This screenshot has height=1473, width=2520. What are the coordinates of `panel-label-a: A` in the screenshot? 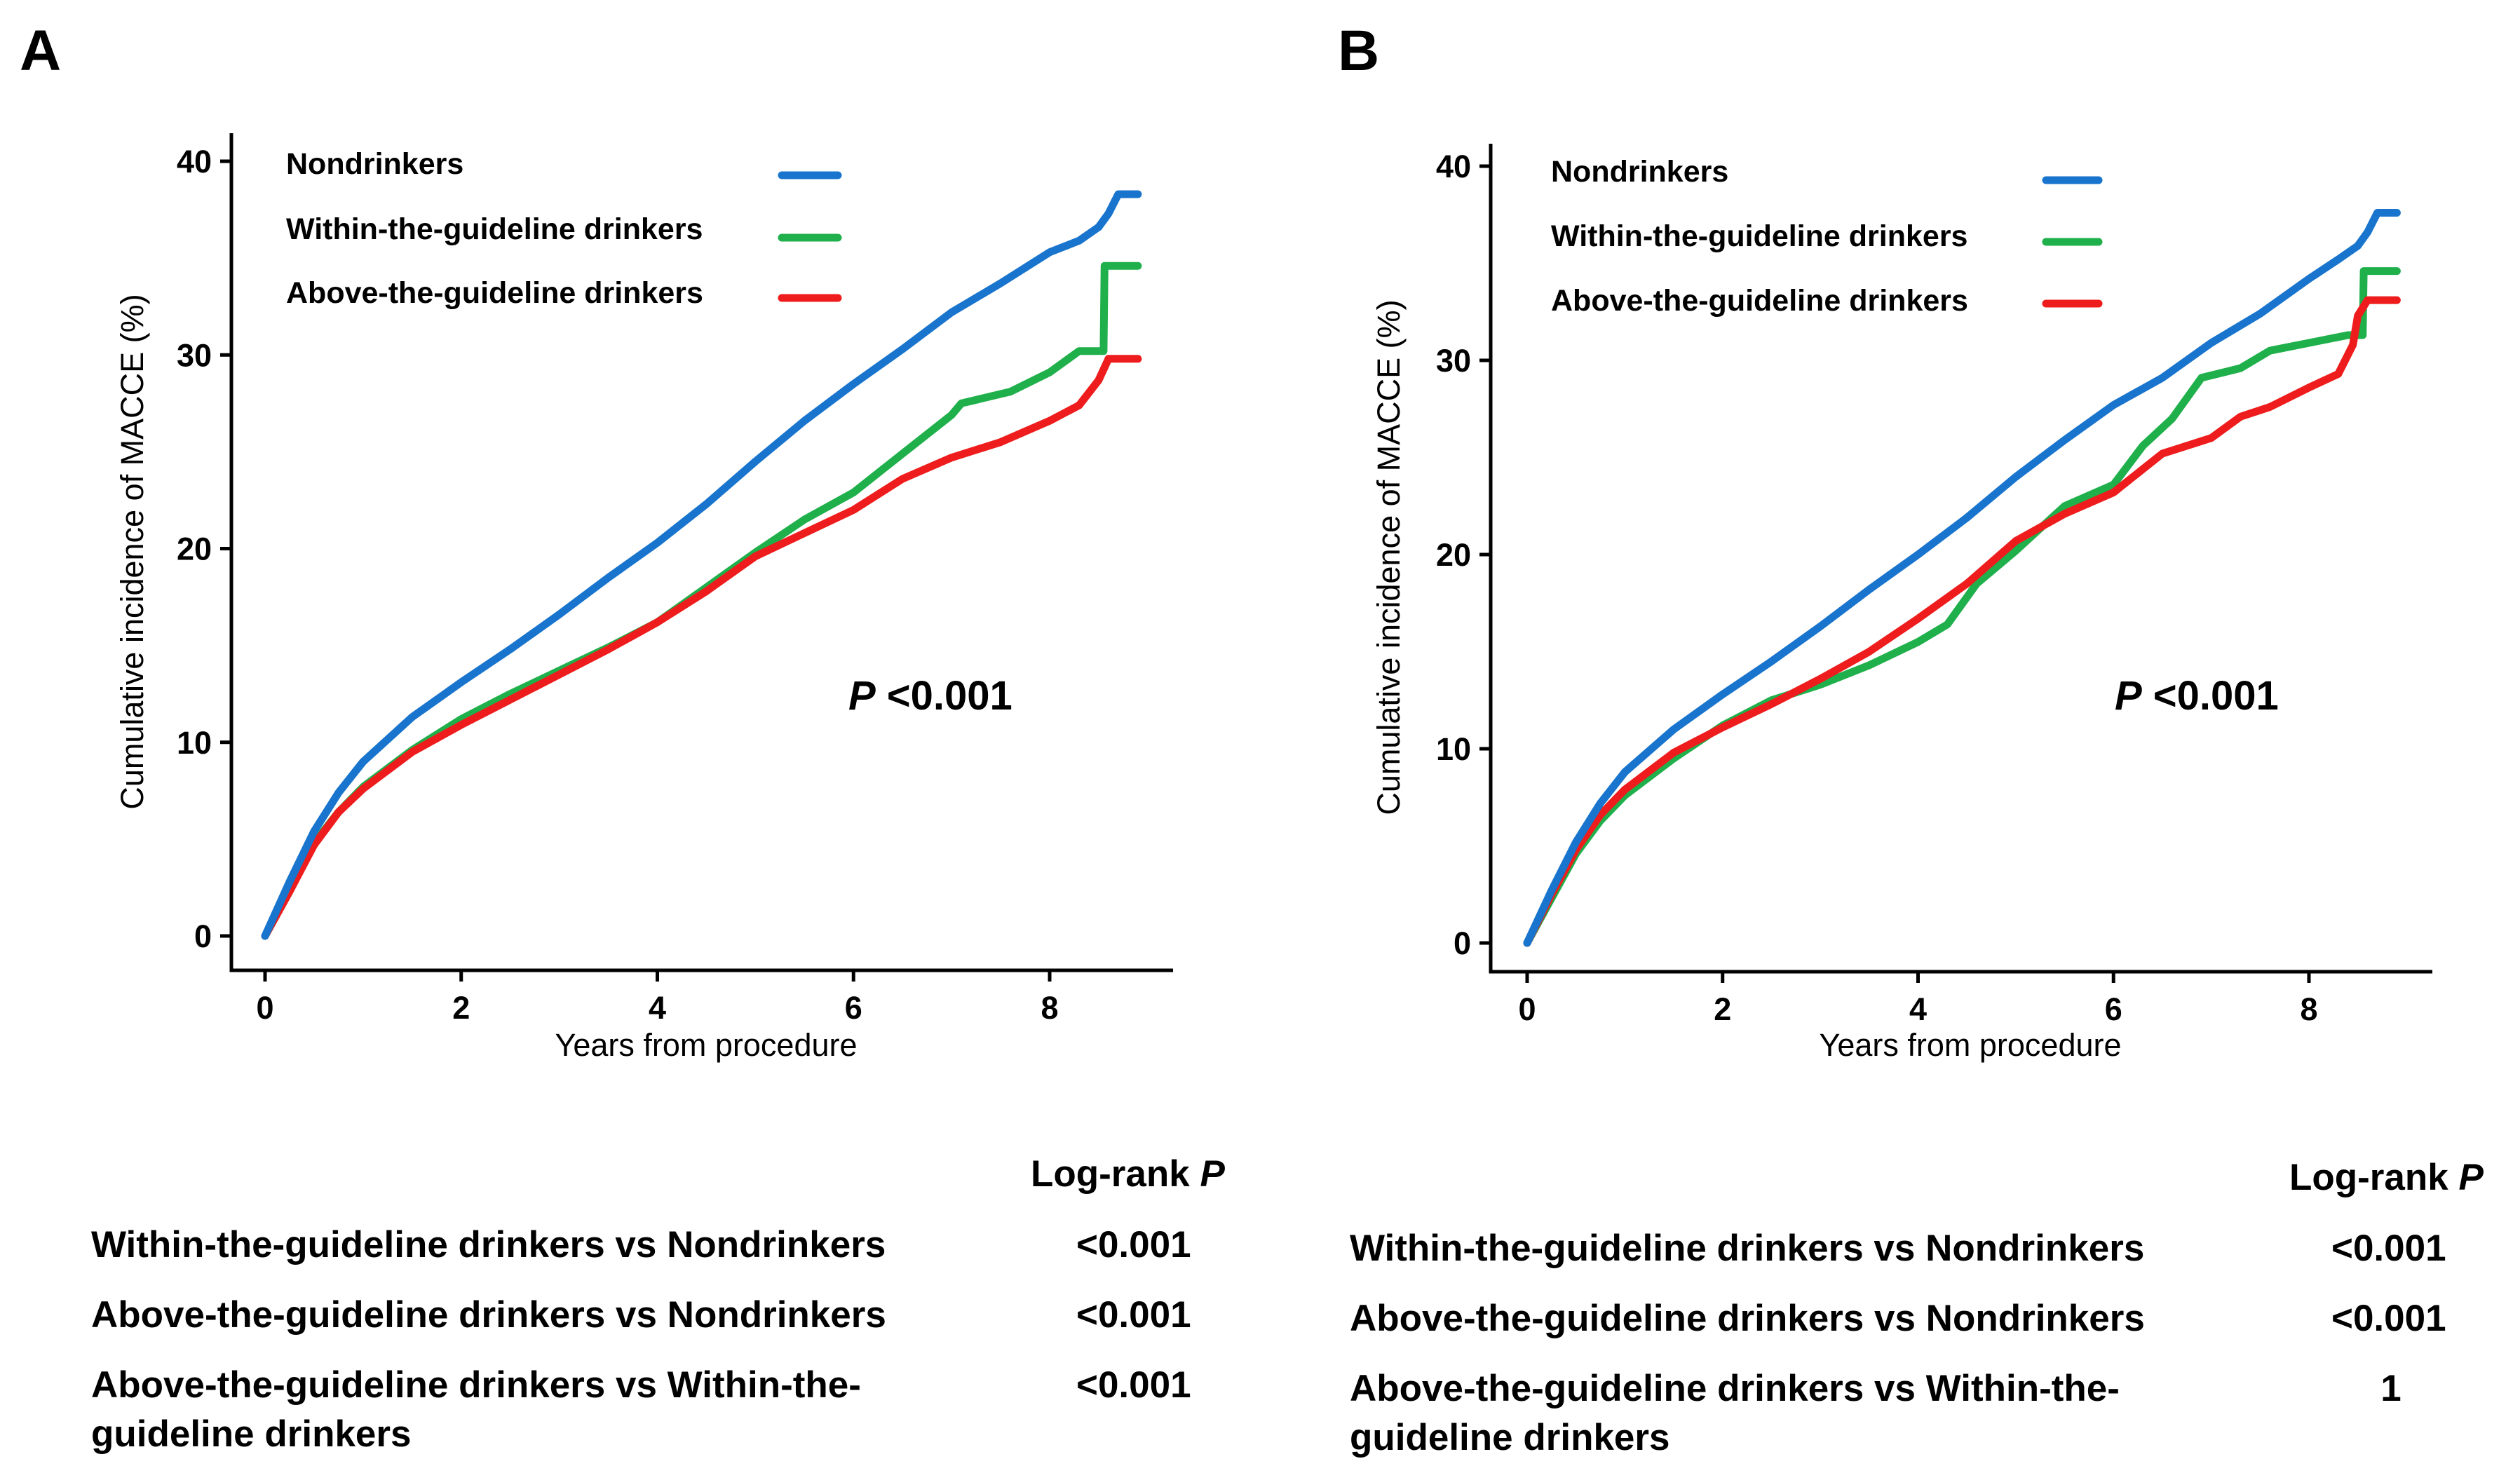 It's located at (40, 51).